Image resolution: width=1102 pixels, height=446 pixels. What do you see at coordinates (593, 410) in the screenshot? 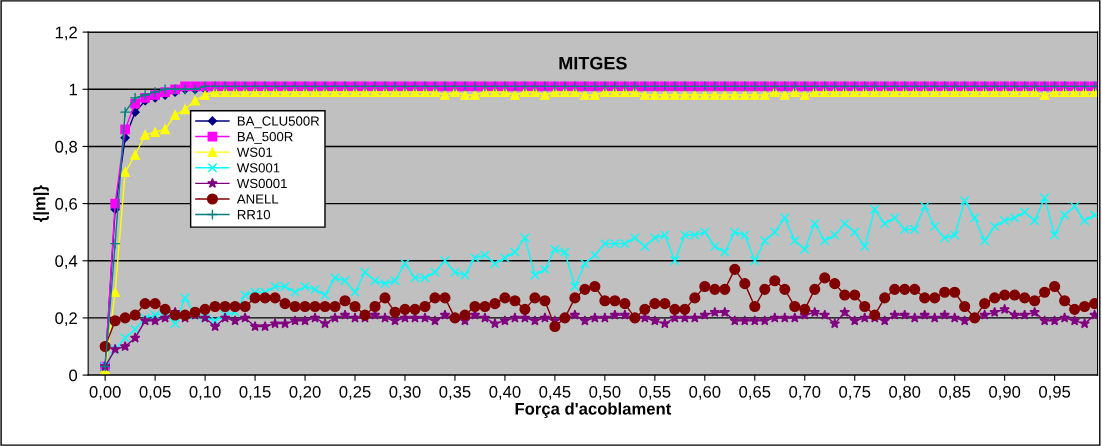
I see `x-axis-title: Força d'acoblament` at bounding box center [593, 410].